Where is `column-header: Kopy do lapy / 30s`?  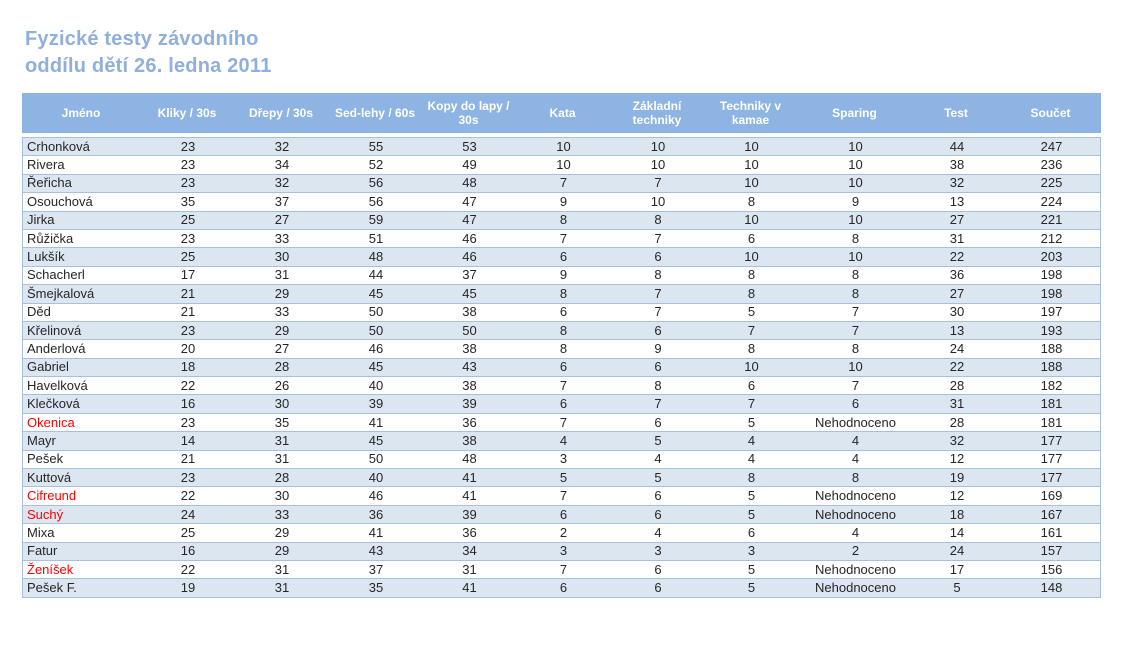
column-header: Kopy do lapy / 30s is located at coordinates (468, 113).